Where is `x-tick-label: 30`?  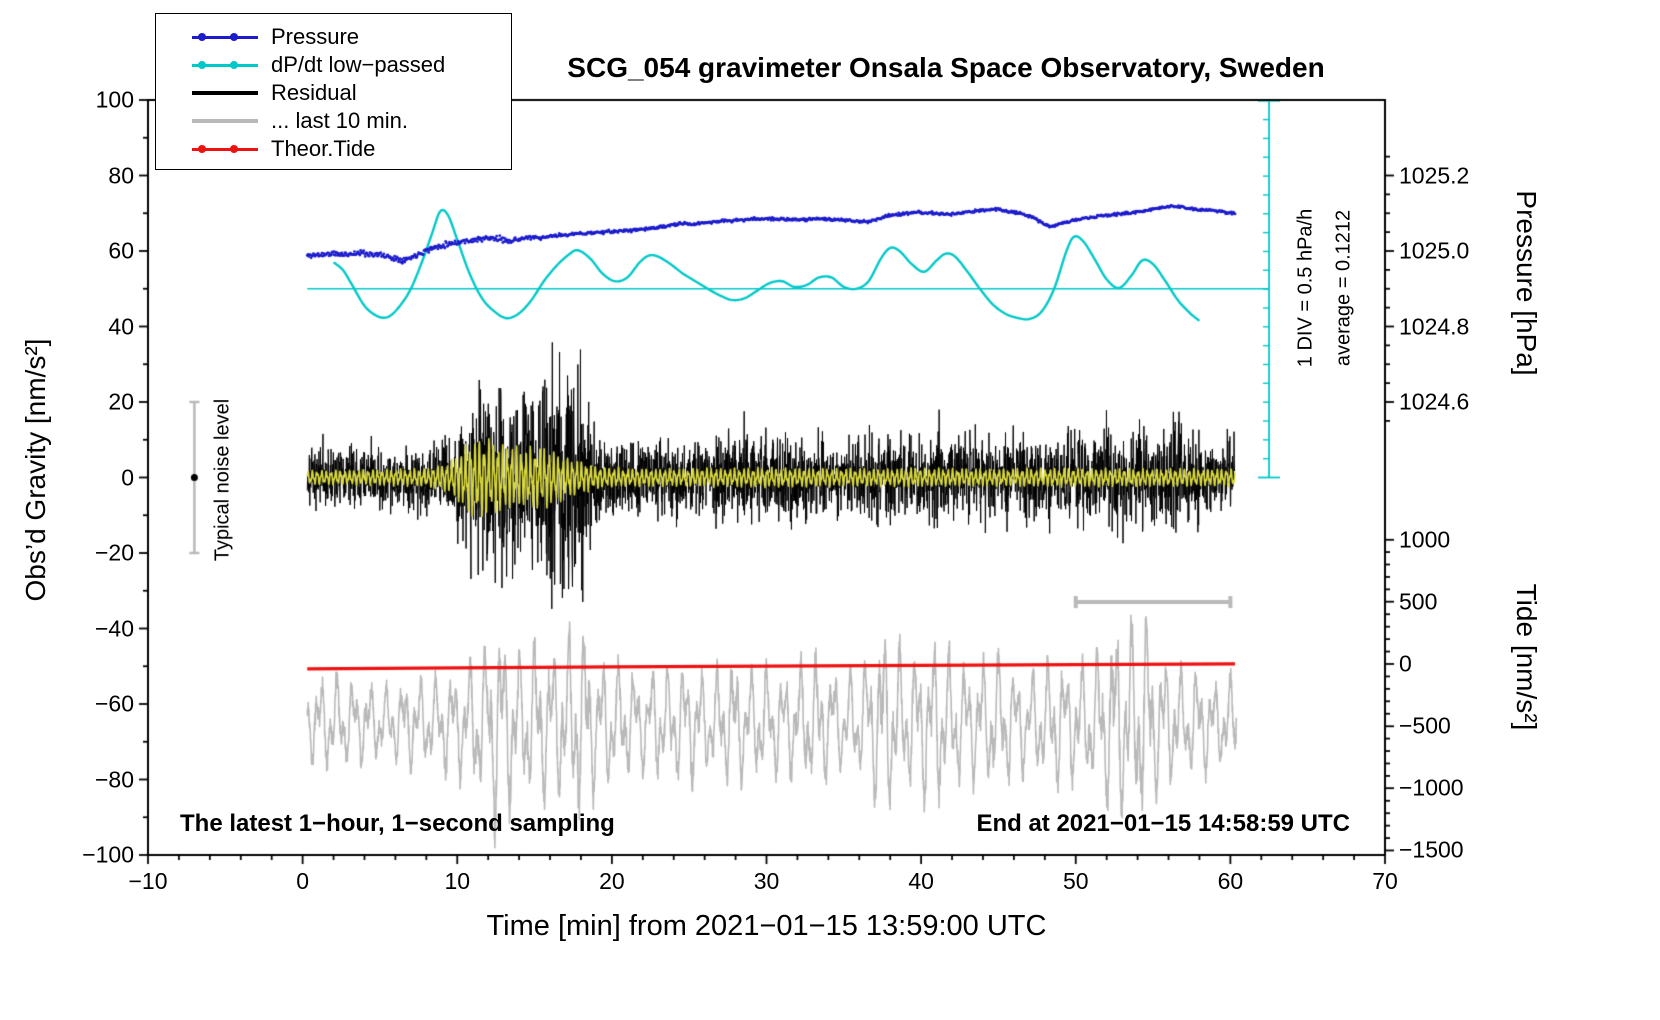 x-tick-label: 30 is located at coordinates (766, 881).